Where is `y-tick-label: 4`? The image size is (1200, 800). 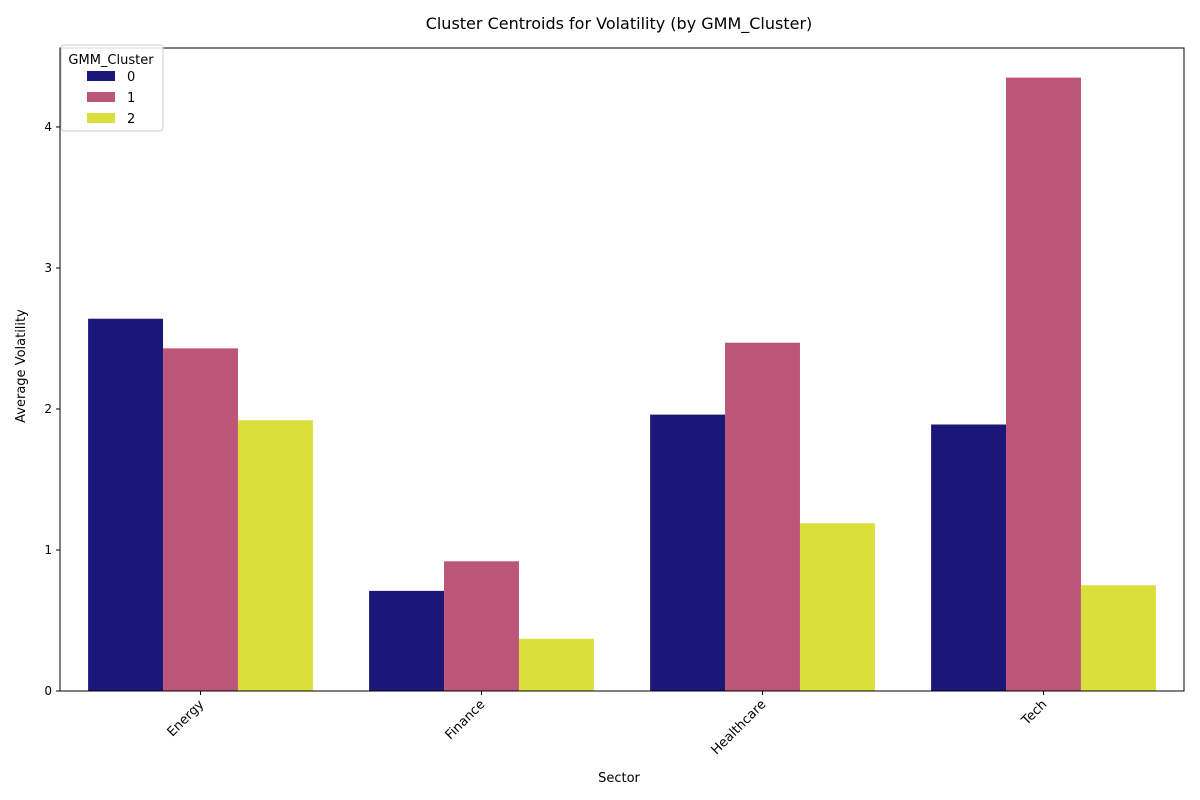
y-tick-label: 4 is located at coordinates (48, 127).